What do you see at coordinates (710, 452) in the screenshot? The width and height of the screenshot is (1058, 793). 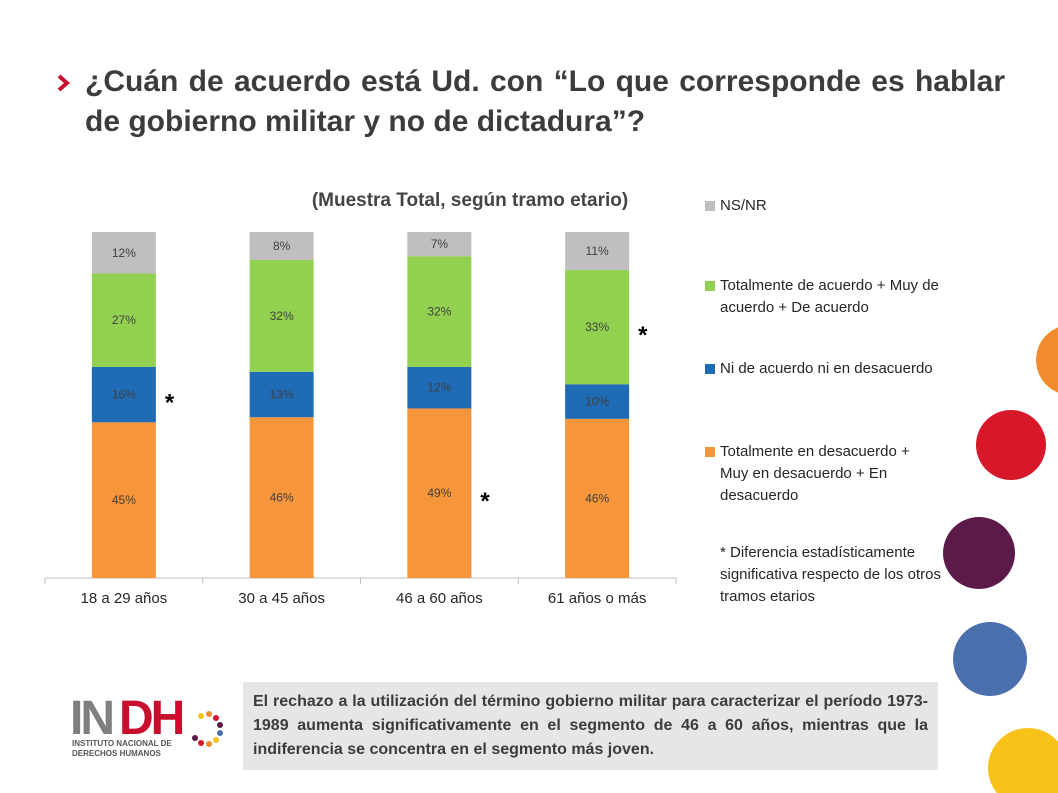 I see `legend-swatch-desacuerdo` at bounding box center [710, 452].